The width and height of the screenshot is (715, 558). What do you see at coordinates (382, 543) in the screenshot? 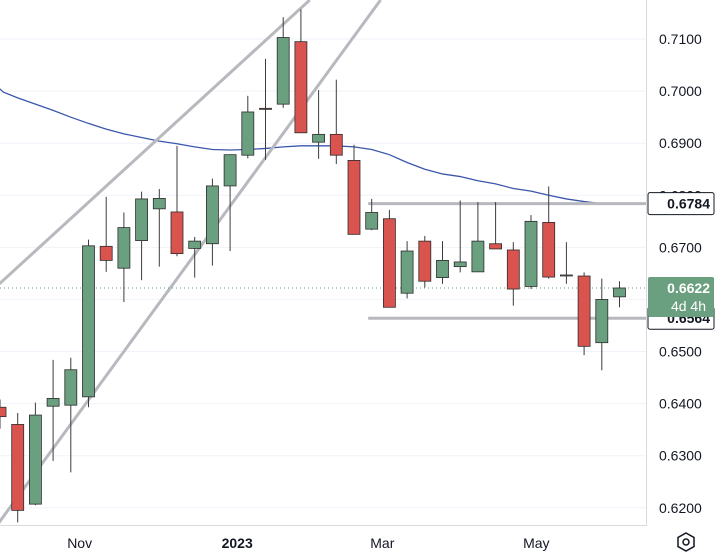
I see `x-tick-label-2: Mar` at bounding box center [382, 543].